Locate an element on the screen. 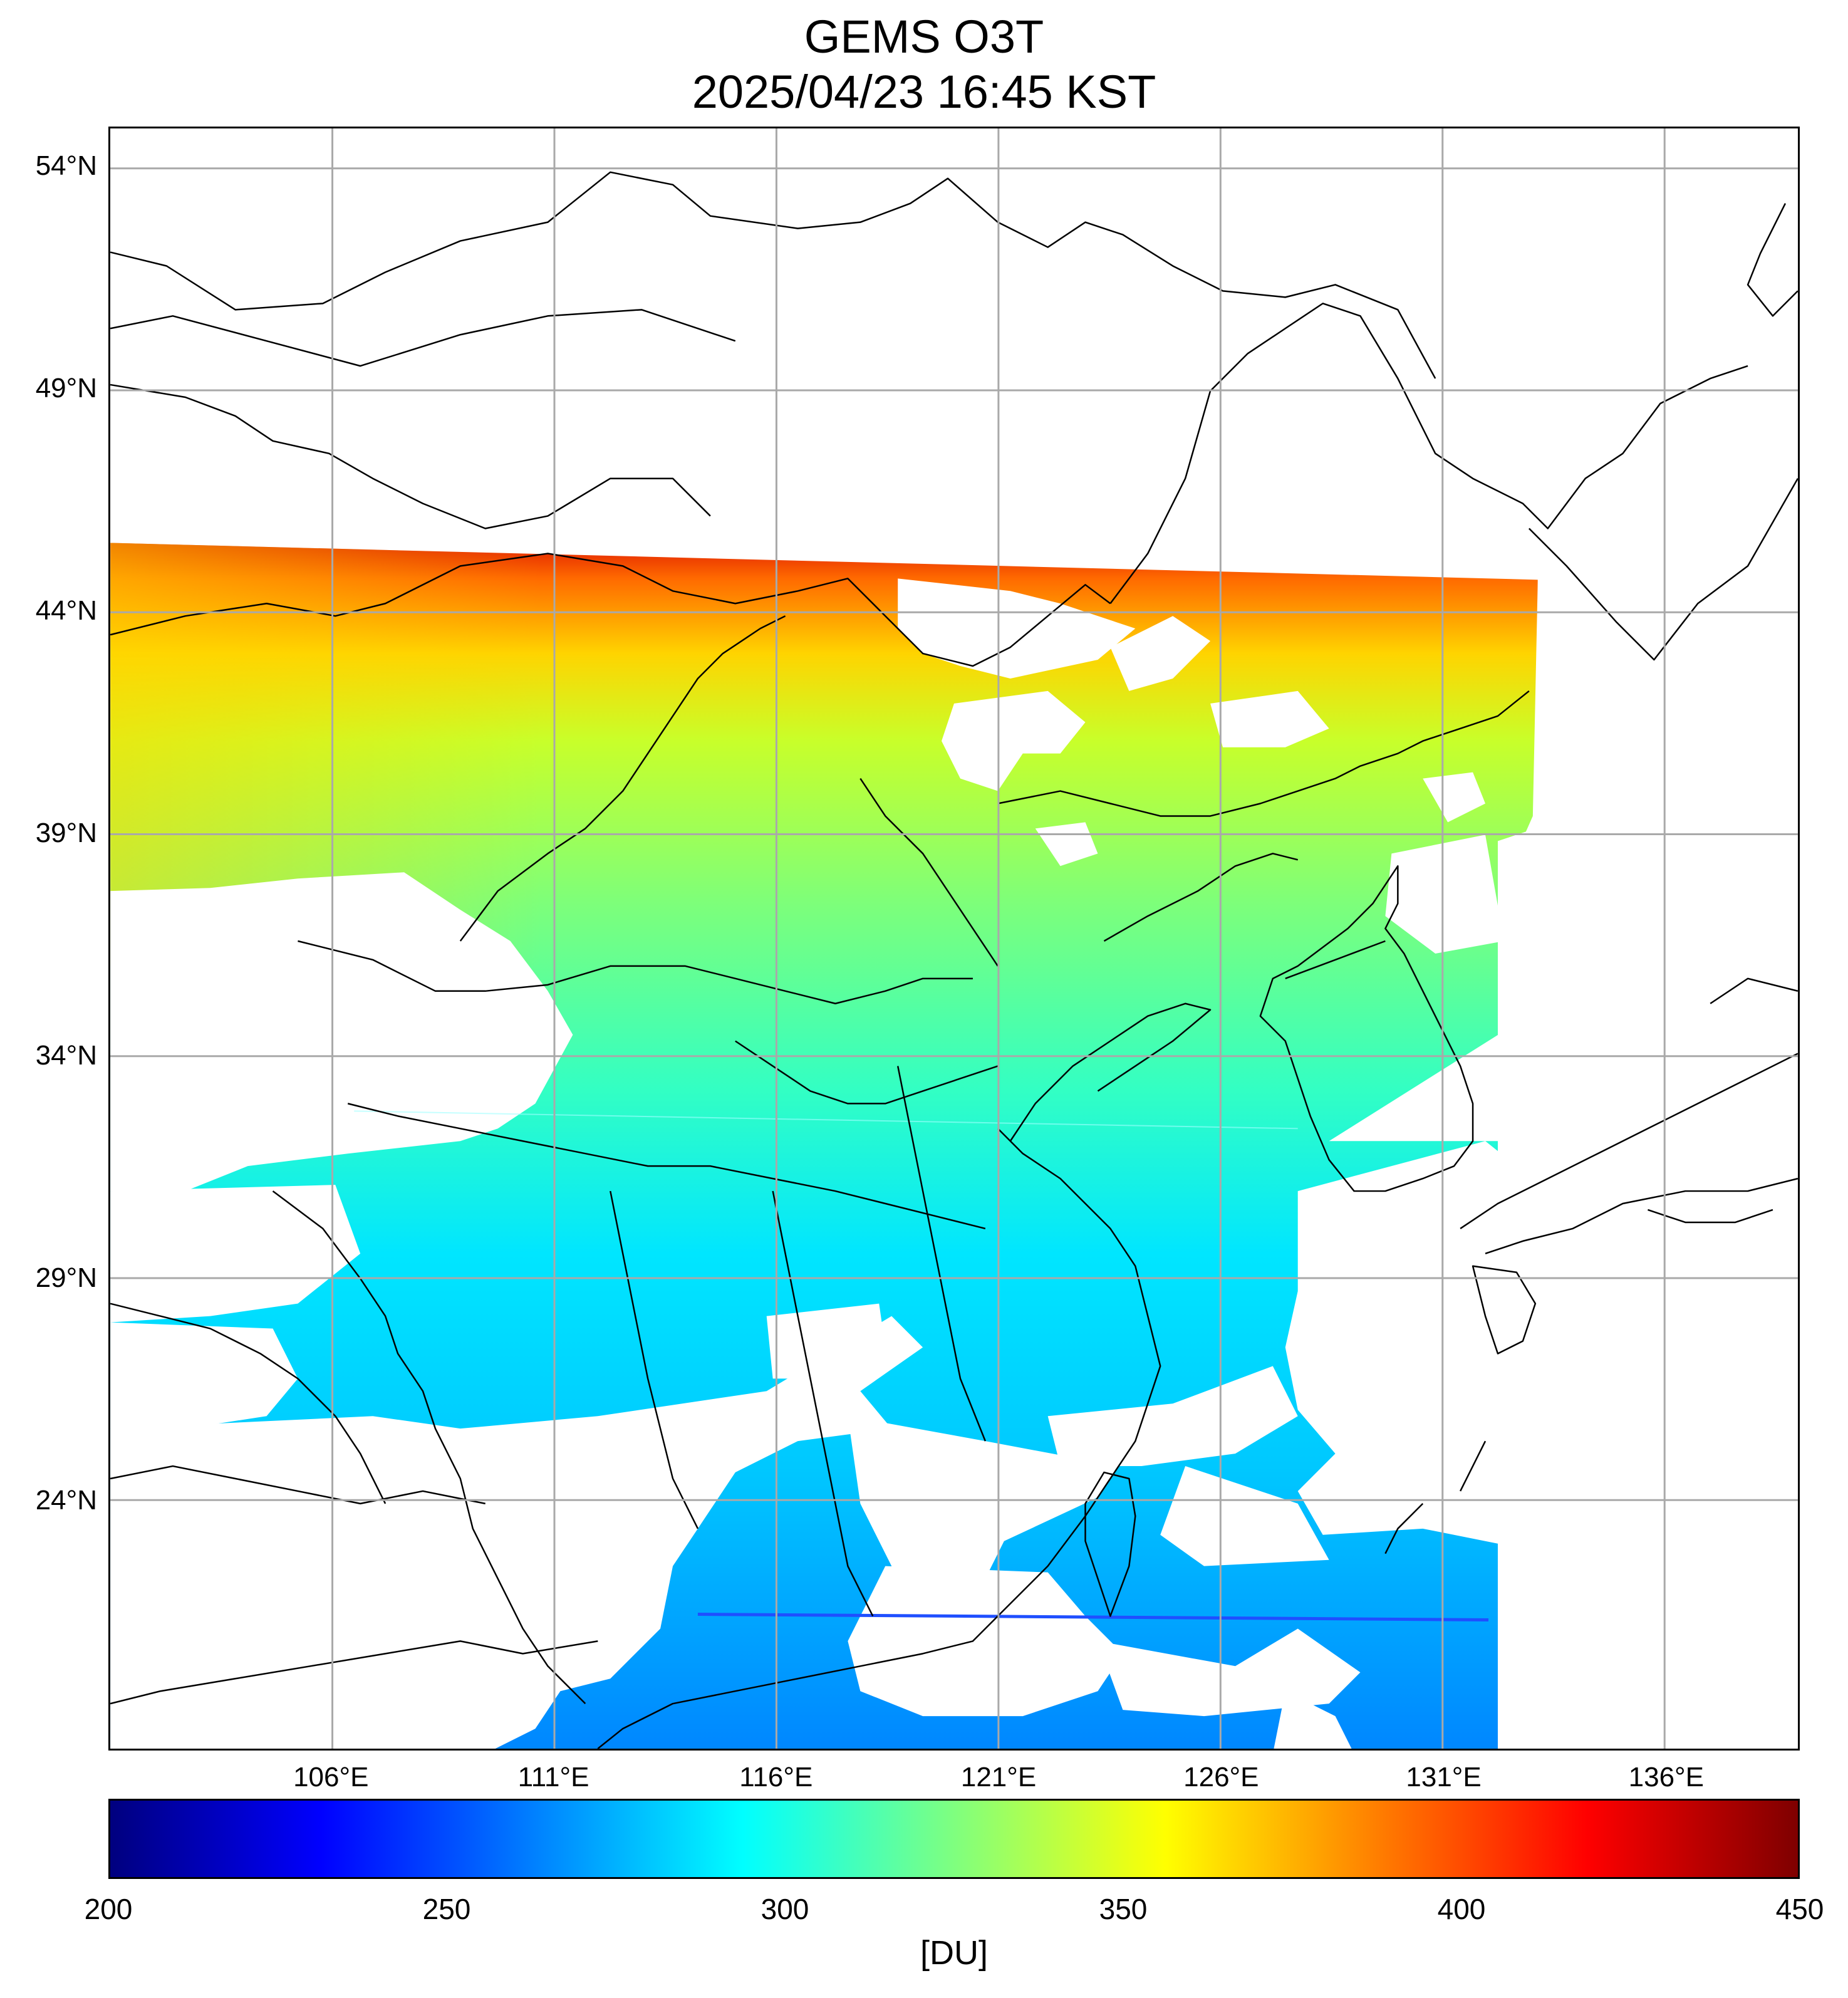  colorbar-tick: 400 is located at coordinates (1462, 1909).